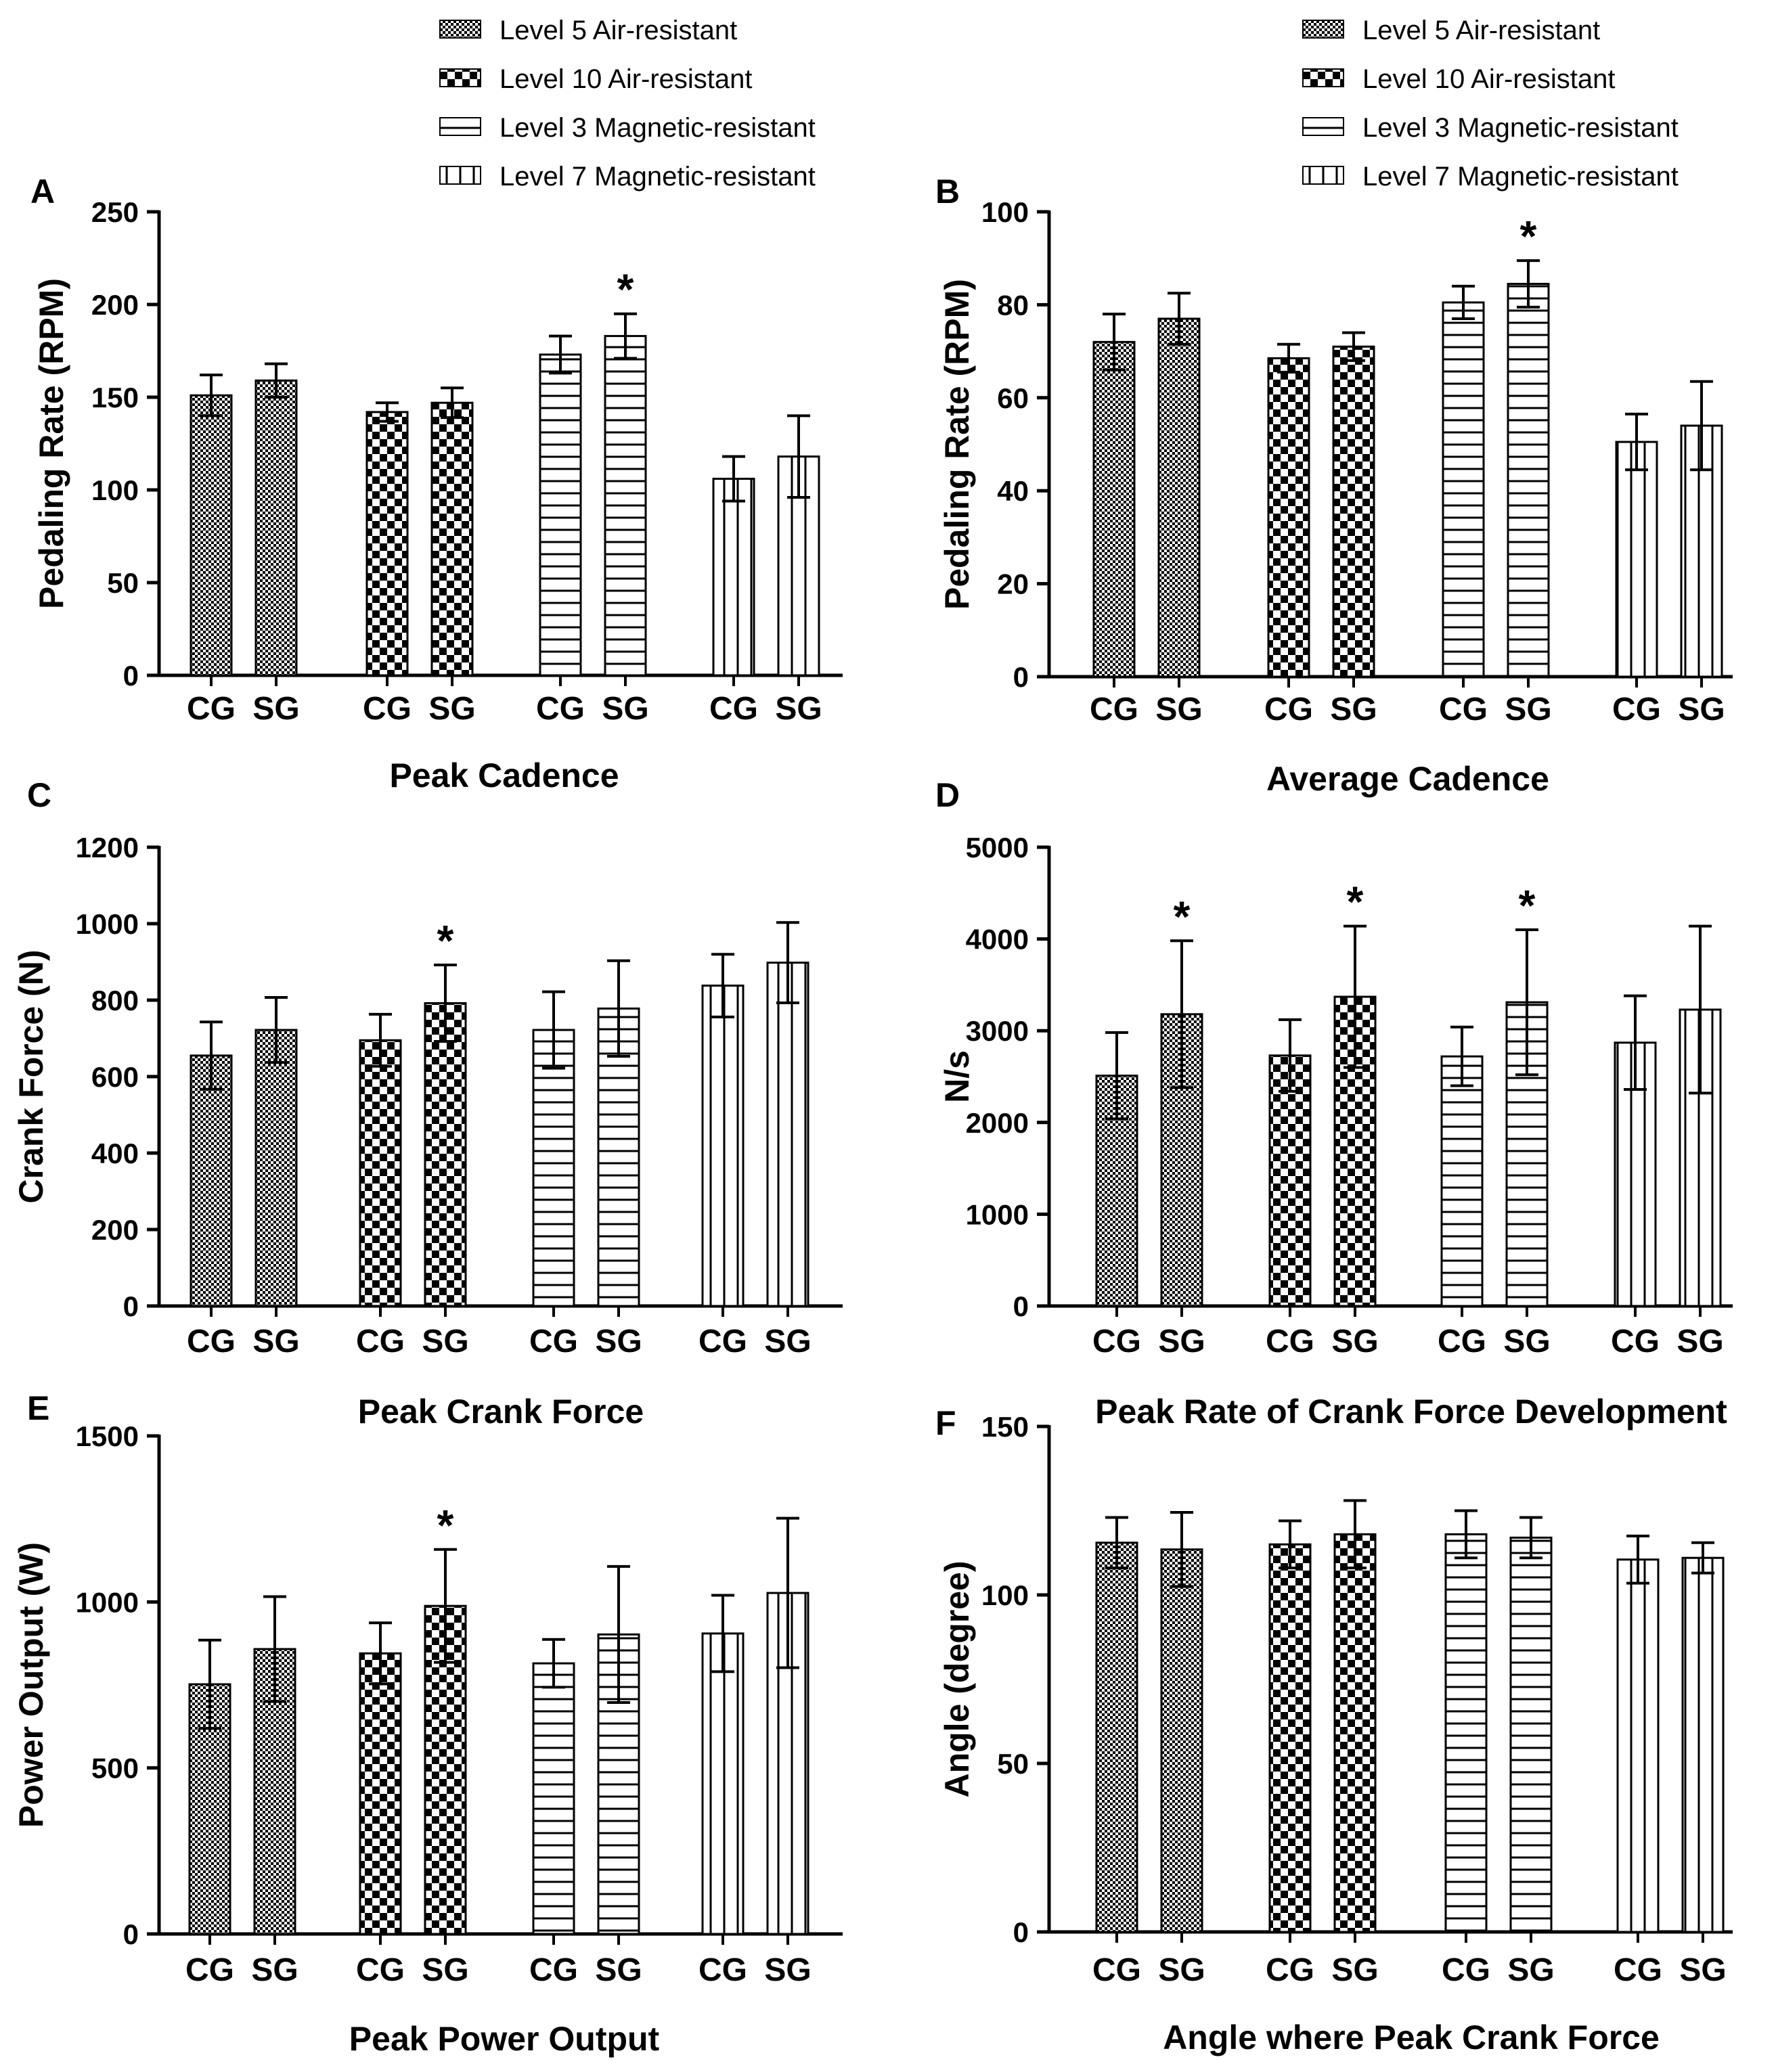 The image size is (1776, 2072). What do you see at coordinates (997, 939) in the screenshot?
I see `y-tick-label: 4000` at bounding box center [997, 939].